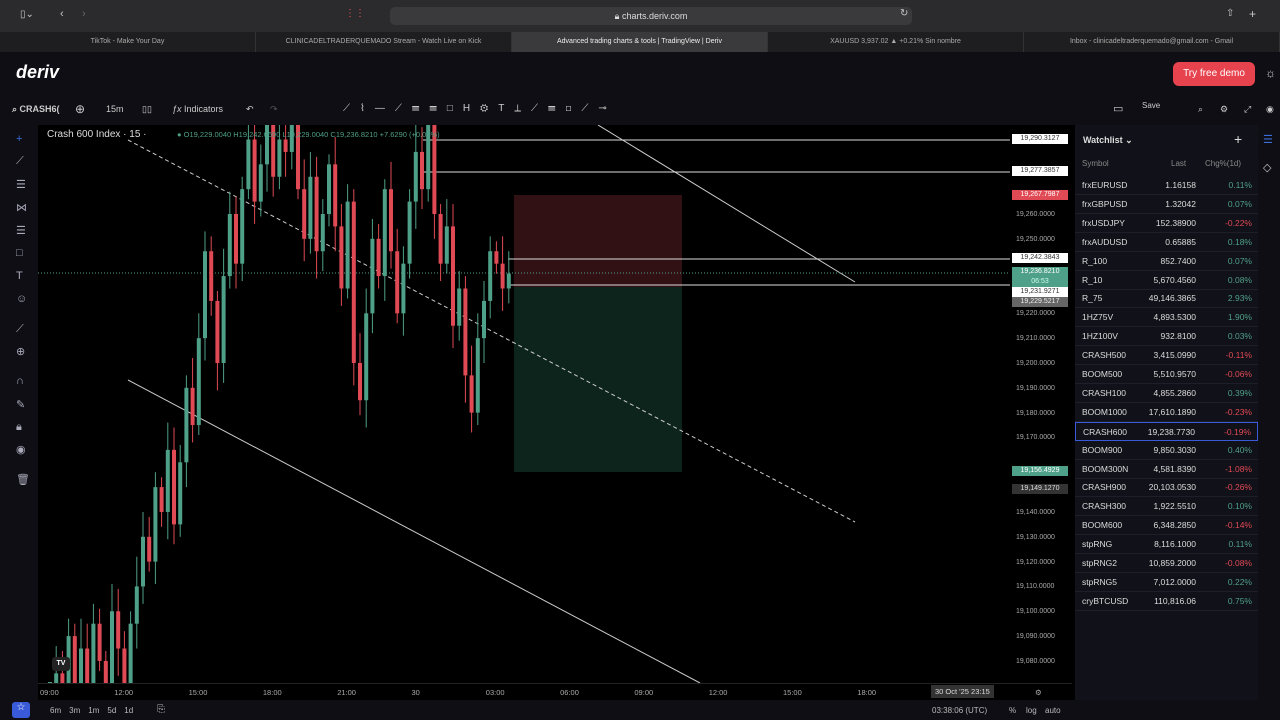  I want to click on watchlist-title: Watchlist ⌄, so click(1108, 140).